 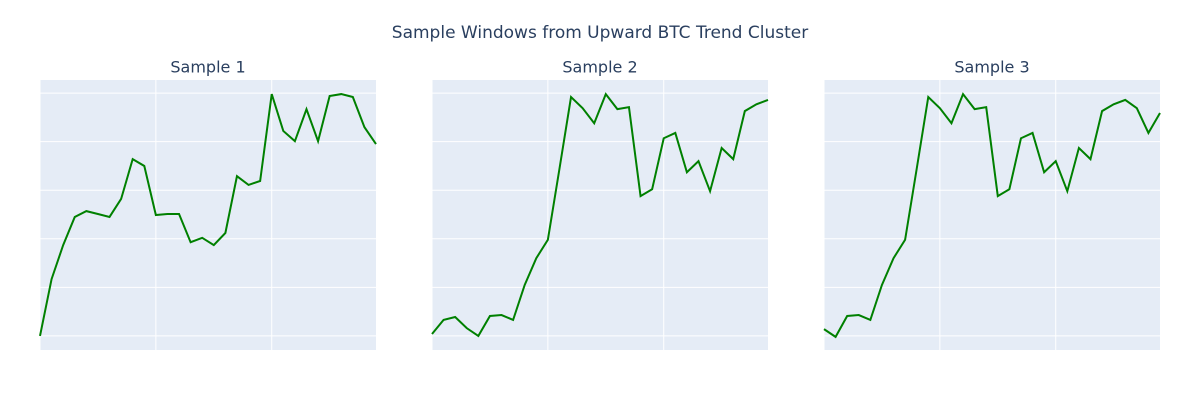 What do you see at coordinates (599, 67) in the screenshot?
I see `subplot-title: Sample 2` at bounding box center [599, 67].